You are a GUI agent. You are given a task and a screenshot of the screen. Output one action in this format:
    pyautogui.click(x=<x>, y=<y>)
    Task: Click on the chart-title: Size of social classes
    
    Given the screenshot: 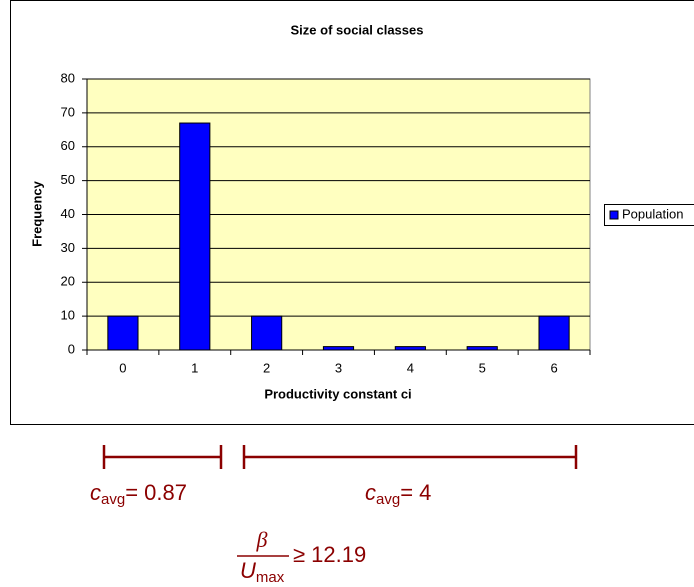 What is the action you would take?
    pyautogui.click(x=357, y=29)
    